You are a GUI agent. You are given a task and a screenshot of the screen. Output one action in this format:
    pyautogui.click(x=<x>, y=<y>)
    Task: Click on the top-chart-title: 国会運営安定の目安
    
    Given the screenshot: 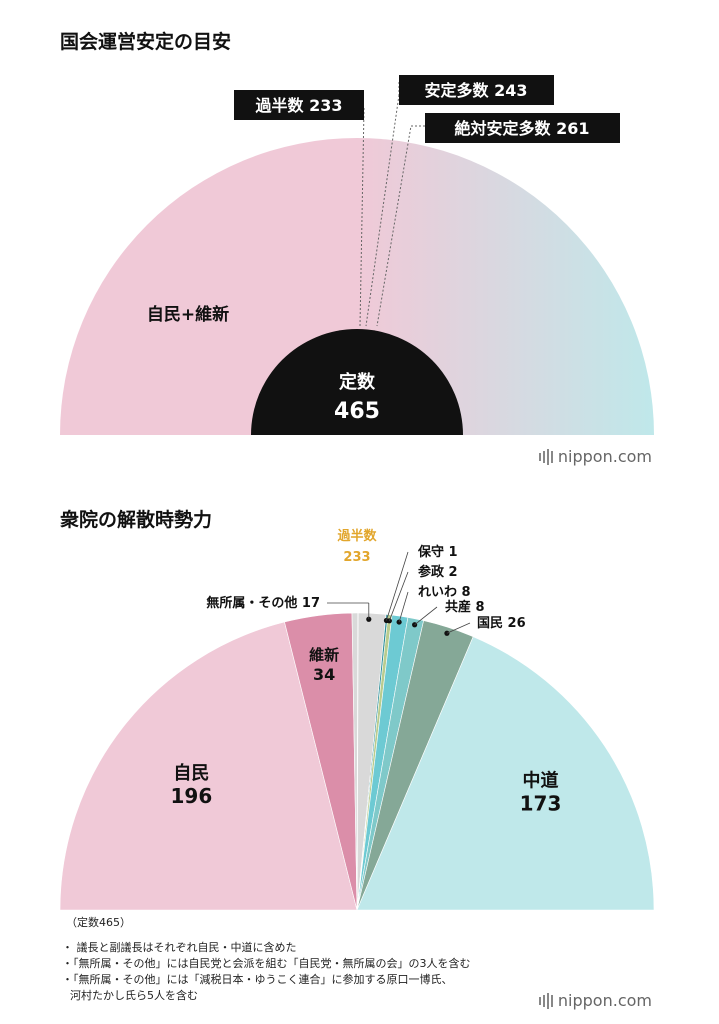 What is the action you would take?
    pyautogui.click(x=146, y=42)
    